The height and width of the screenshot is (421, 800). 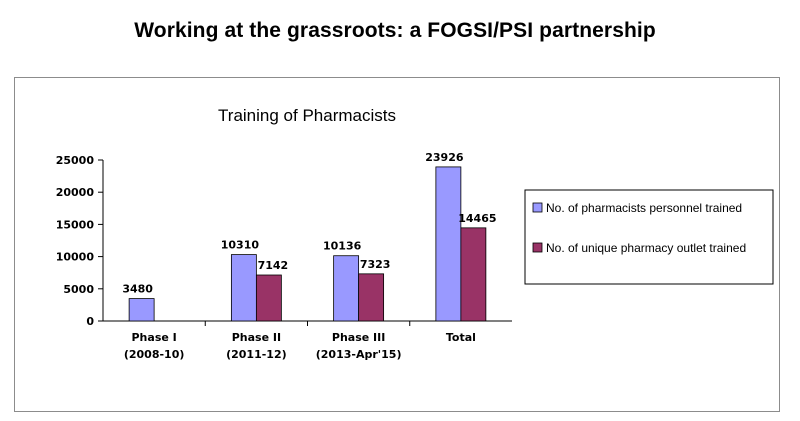 What do you see at coordinates (240, 245) in the screenshot?
I see `data-label: 10310` at bounding box center [240, 245].